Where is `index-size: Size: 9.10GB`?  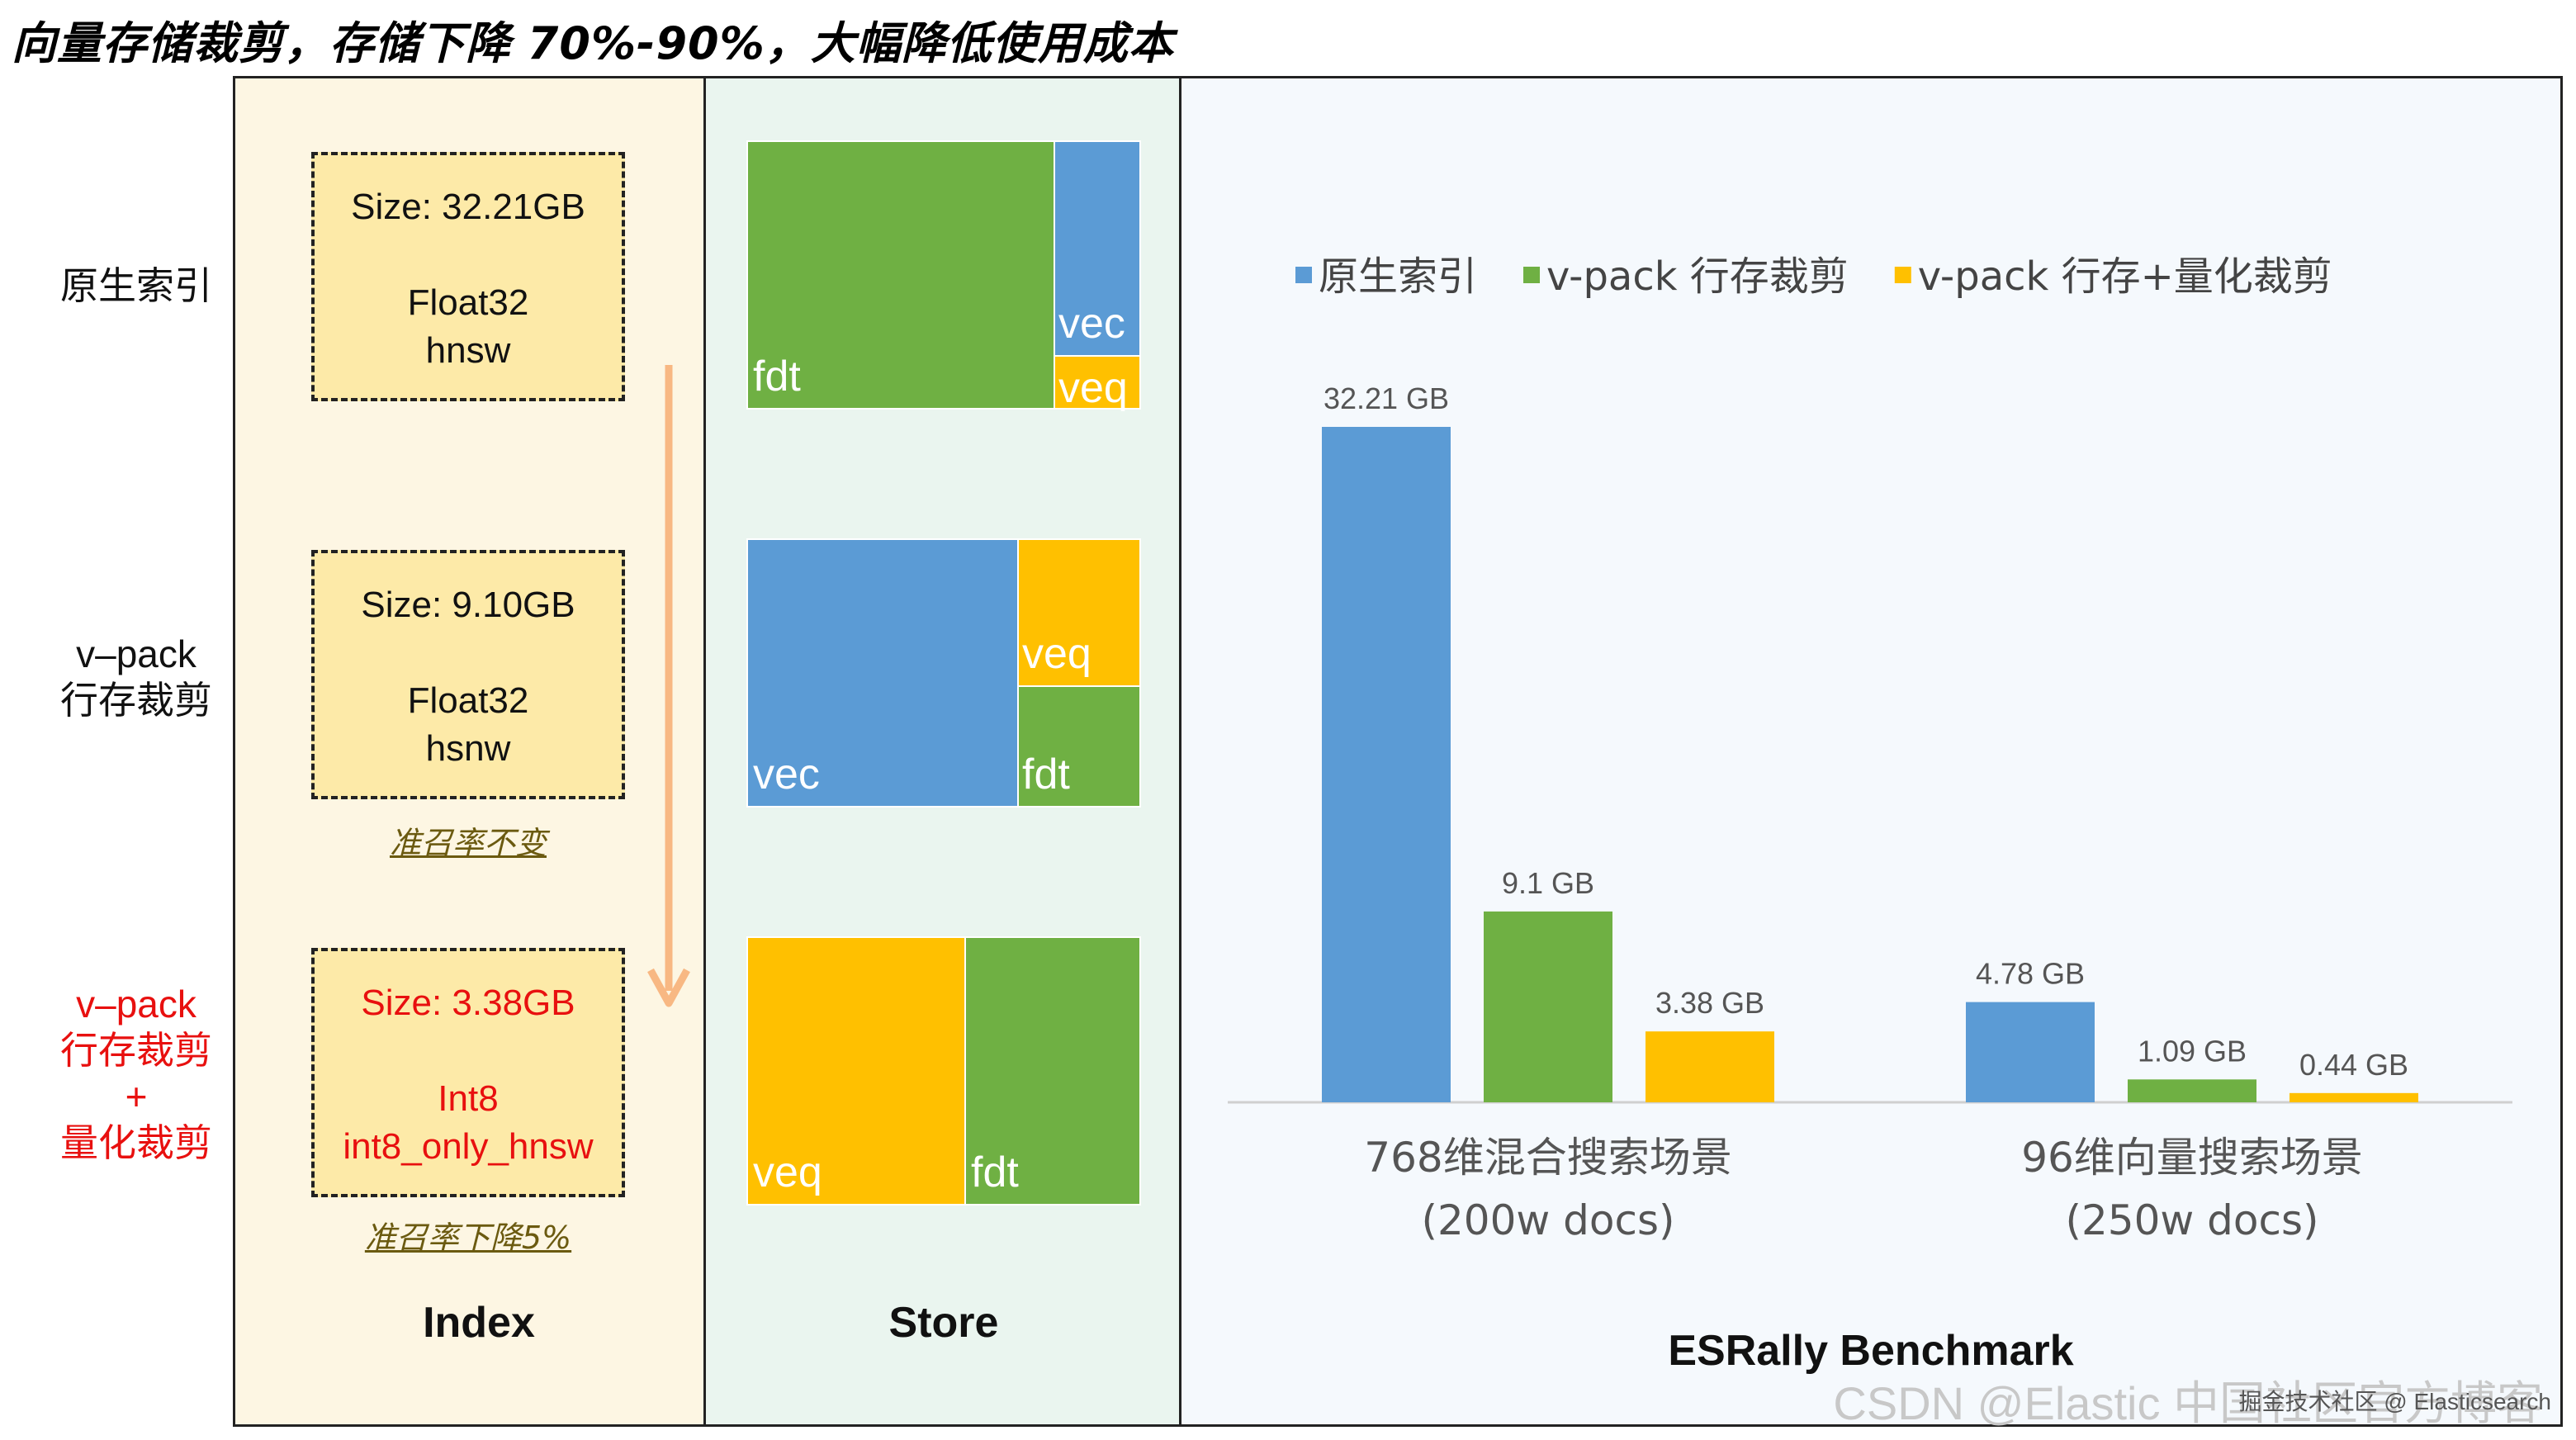 index-size: Size: 9.10GB is located at coordinates (468, 605).